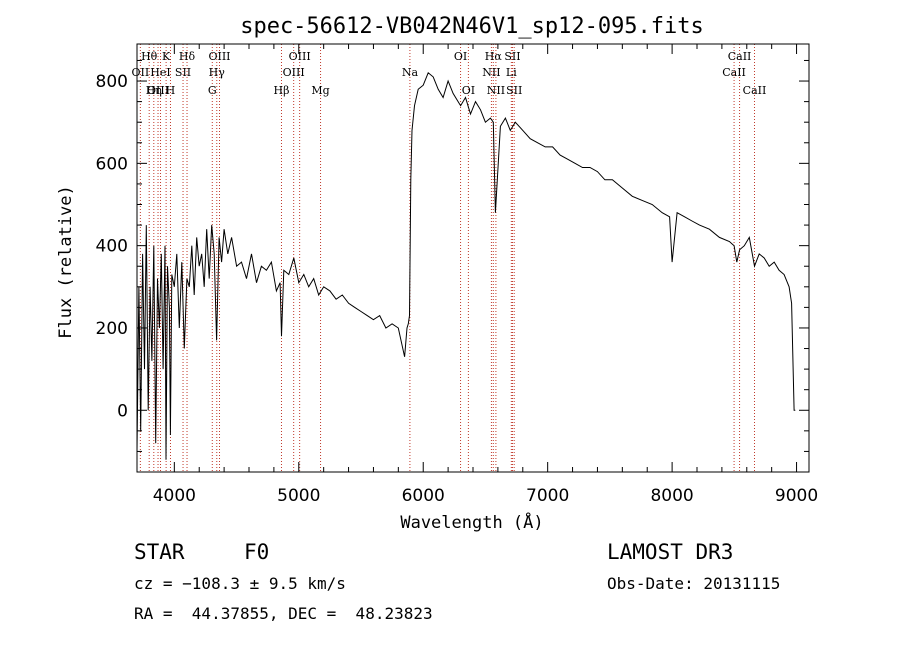 Image resolution: width=900 pixels, height=649 pixels. Describe the element at coordinates (320, 90) in the screenshot. I see `spectral-line-label: Mg` at that location.